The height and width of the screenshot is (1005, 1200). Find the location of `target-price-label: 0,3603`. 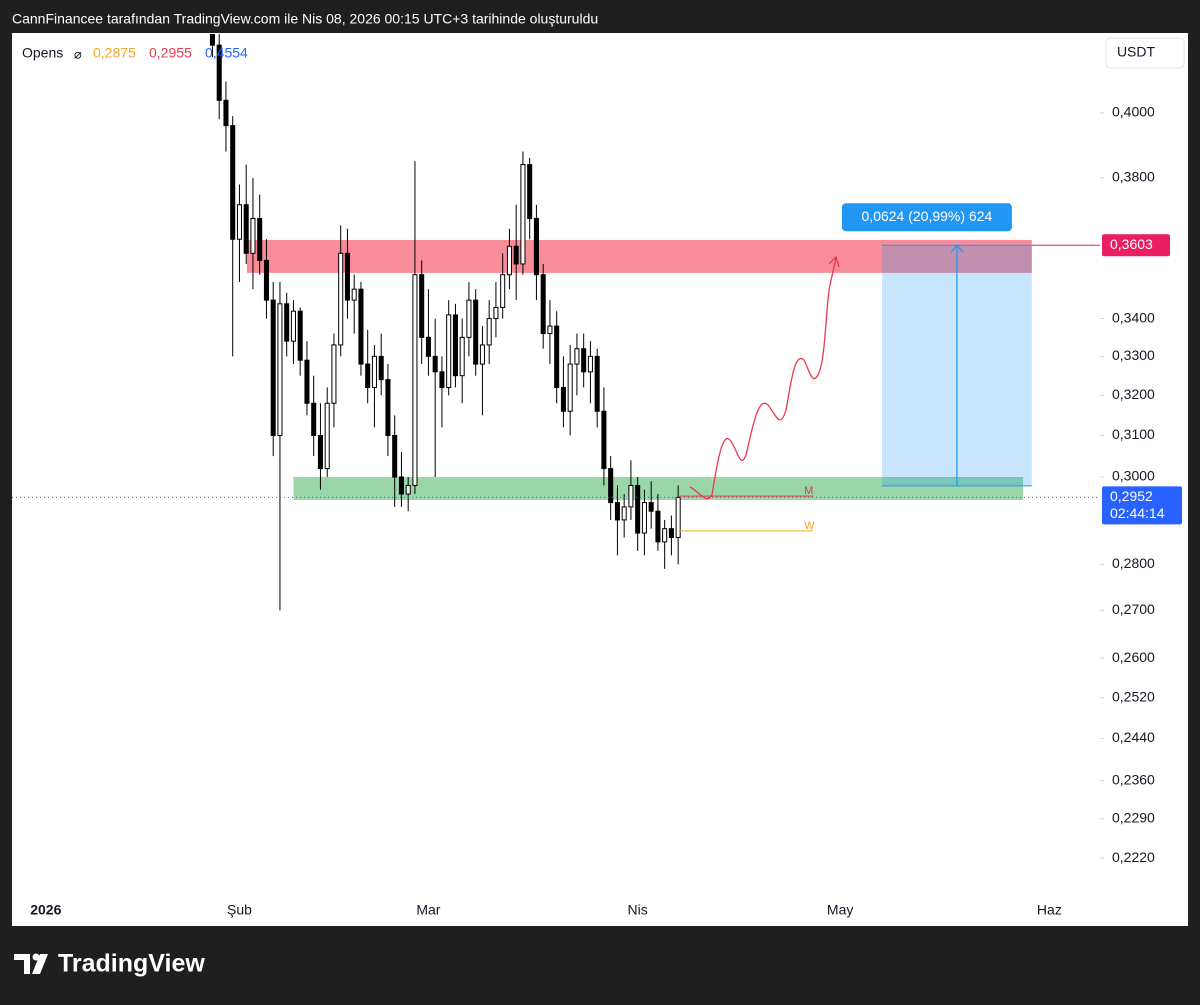

target-price-label: 0,3603 is located at coordinates (1131, 244).